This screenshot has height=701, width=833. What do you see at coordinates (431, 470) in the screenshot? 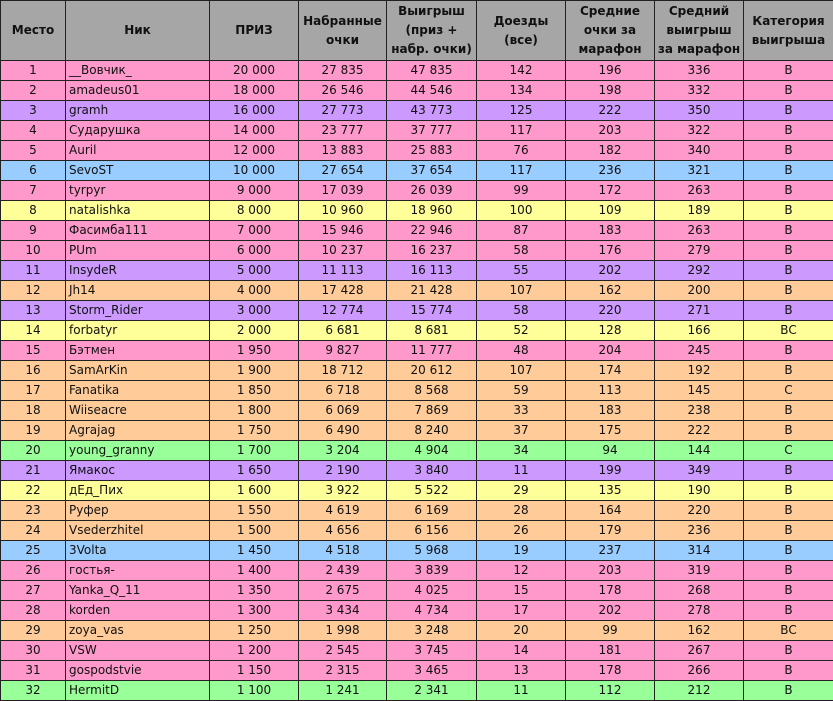
I see `cell-winnings: 3 840` at bounding box center [431, 470].